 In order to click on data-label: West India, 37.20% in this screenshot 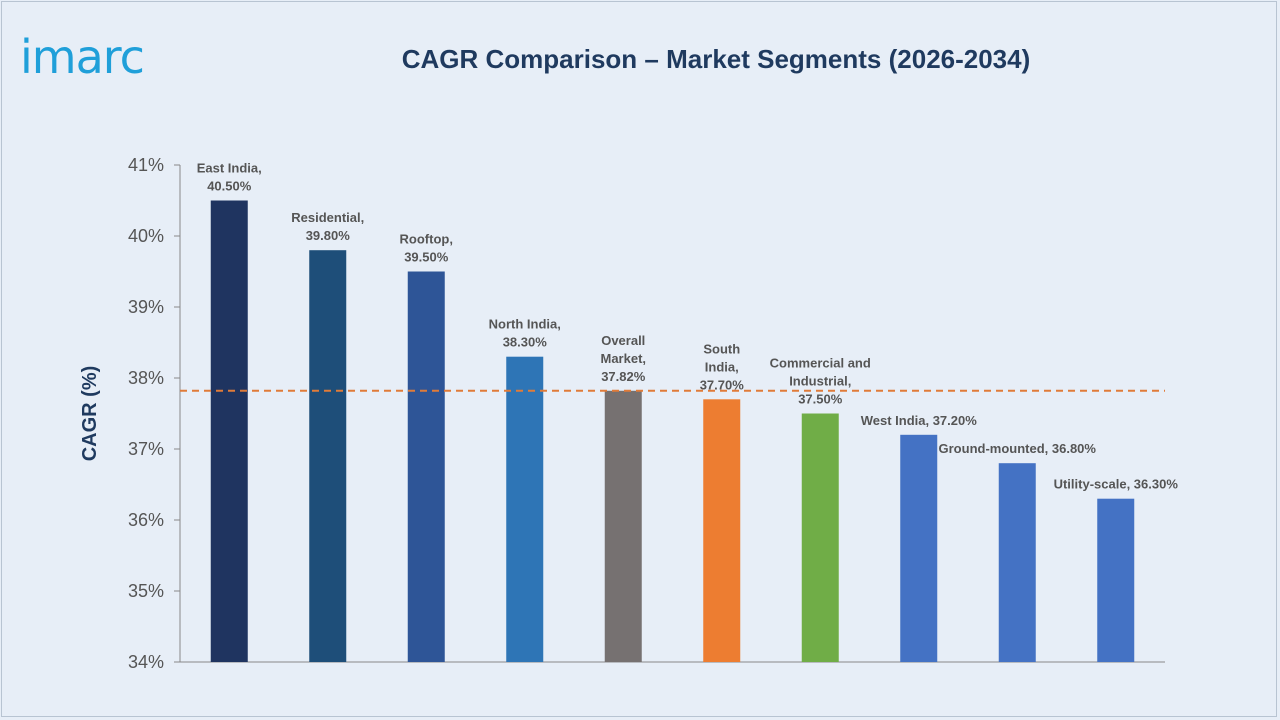, I will do `click(919, 420)`.